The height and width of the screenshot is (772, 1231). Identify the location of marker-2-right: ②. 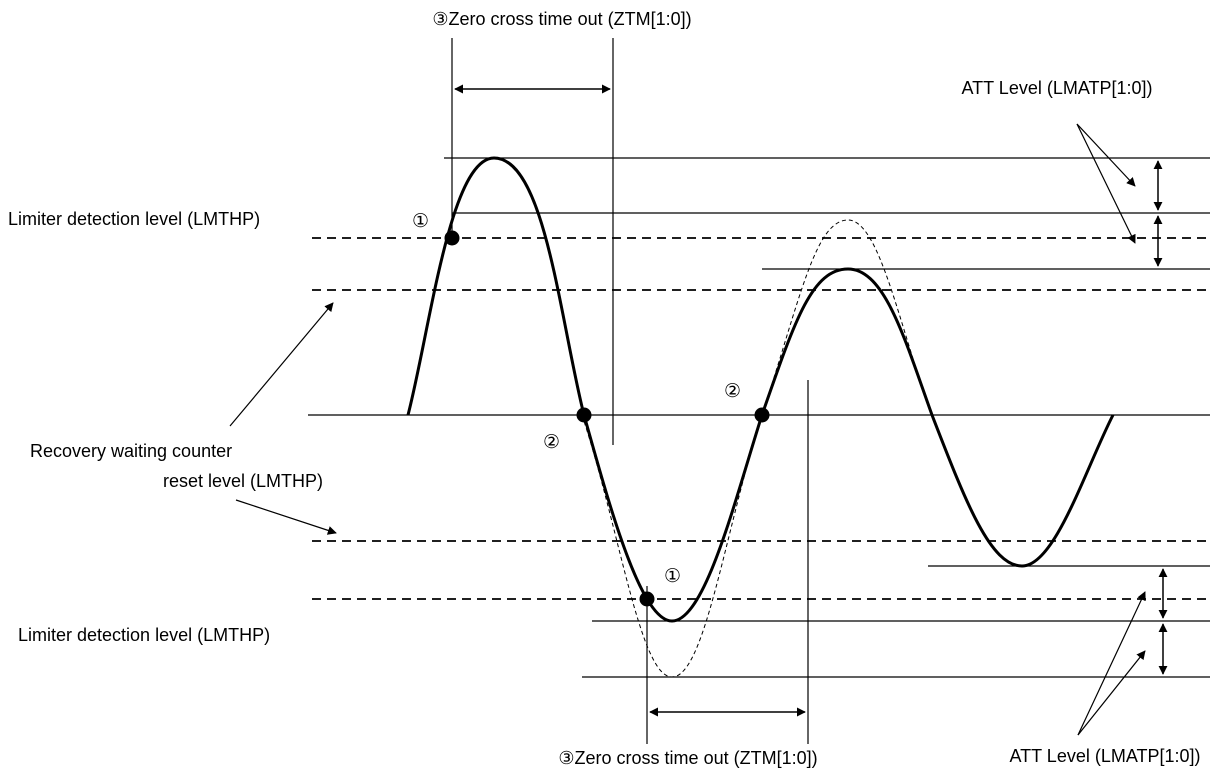
(732, 391).